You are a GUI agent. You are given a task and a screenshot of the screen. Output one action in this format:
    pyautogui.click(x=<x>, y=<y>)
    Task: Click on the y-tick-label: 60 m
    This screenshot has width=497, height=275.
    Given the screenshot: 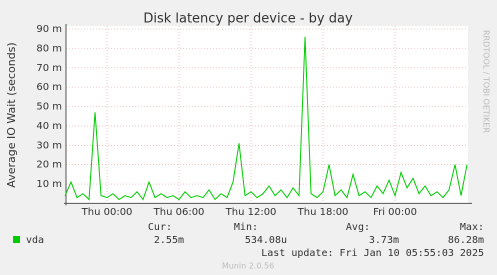 What is the action you would take?
    pyautogui.click(x=49, y=87)
    